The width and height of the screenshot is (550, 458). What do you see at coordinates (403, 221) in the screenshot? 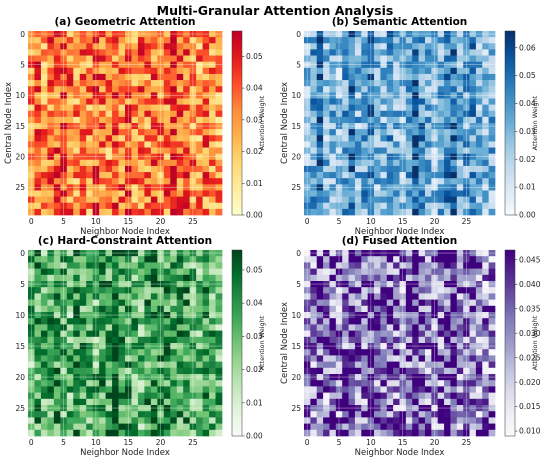
I see `x-tick-label: 15` at bounding box center [403, 221].